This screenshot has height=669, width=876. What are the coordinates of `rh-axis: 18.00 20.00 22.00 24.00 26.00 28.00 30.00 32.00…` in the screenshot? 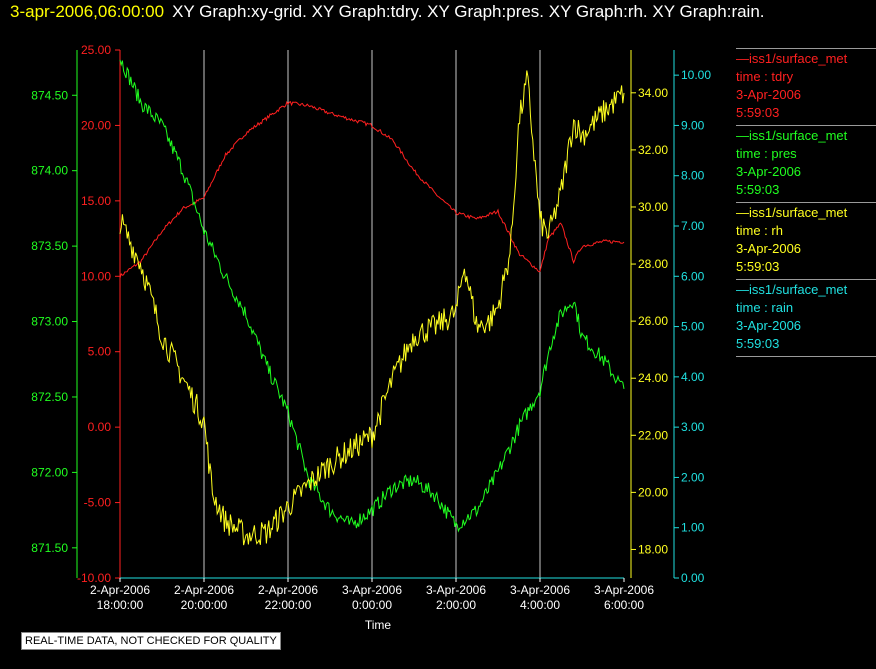 It's located at (649, 314).